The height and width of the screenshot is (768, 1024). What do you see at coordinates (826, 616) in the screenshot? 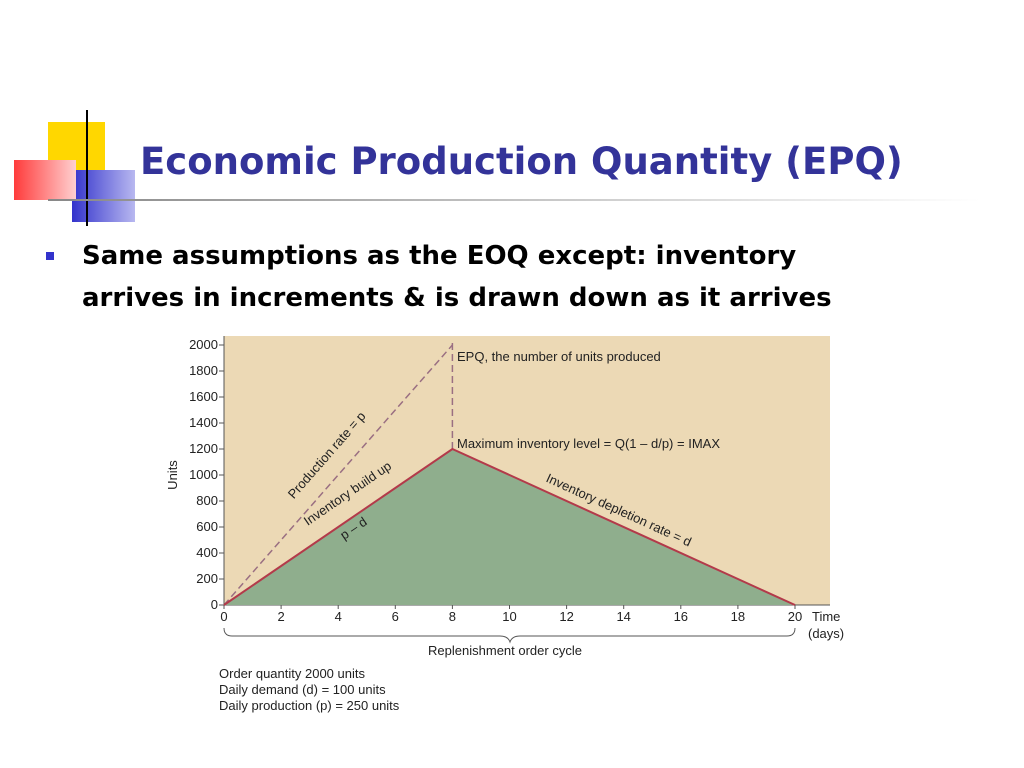
I see `x-axis-label: Time` at bounding box center [826, 616].